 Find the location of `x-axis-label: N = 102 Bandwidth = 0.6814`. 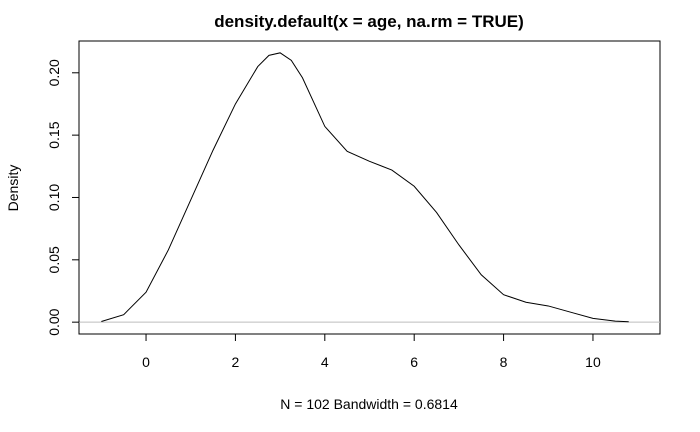

x-axis-label: N = 102 Bandwidth = 0.6814 is located at coordinates (369, 404).